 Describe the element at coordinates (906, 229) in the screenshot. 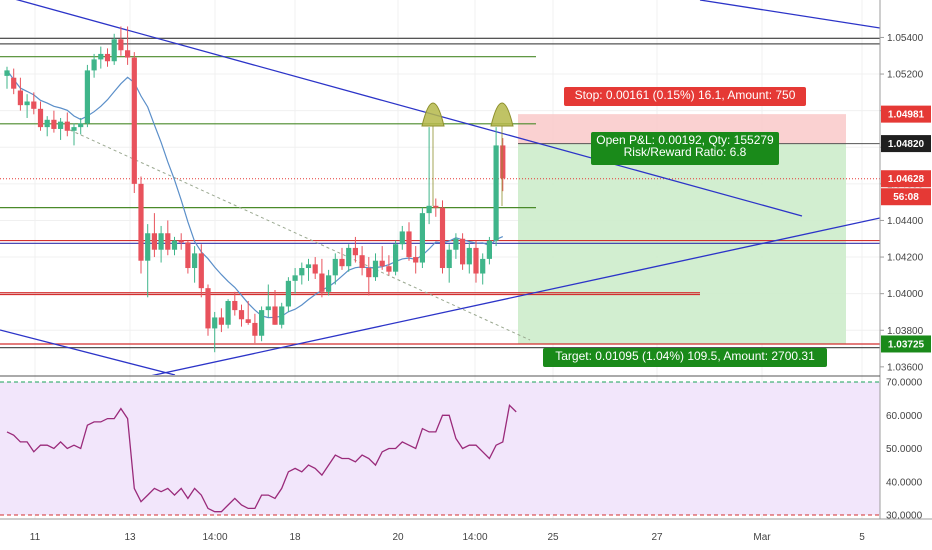

I see `price-tags: 1.04981 1.04820 1.04628 56:08 1.03725` at that location.